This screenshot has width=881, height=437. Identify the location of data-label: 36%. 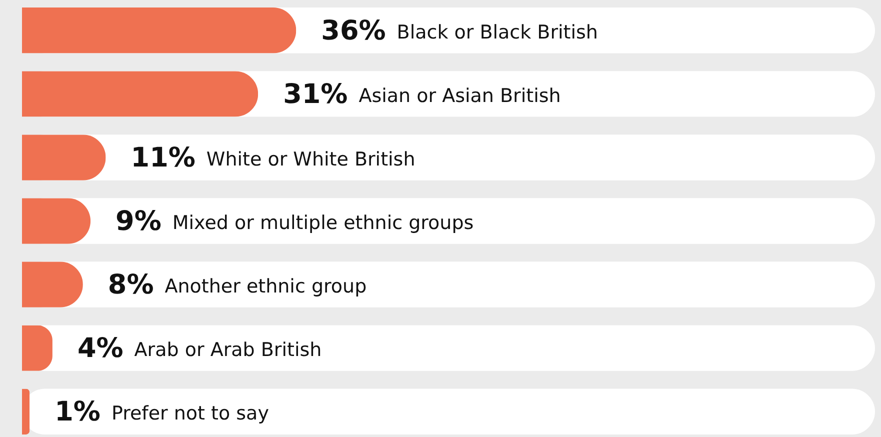
(353, 30).